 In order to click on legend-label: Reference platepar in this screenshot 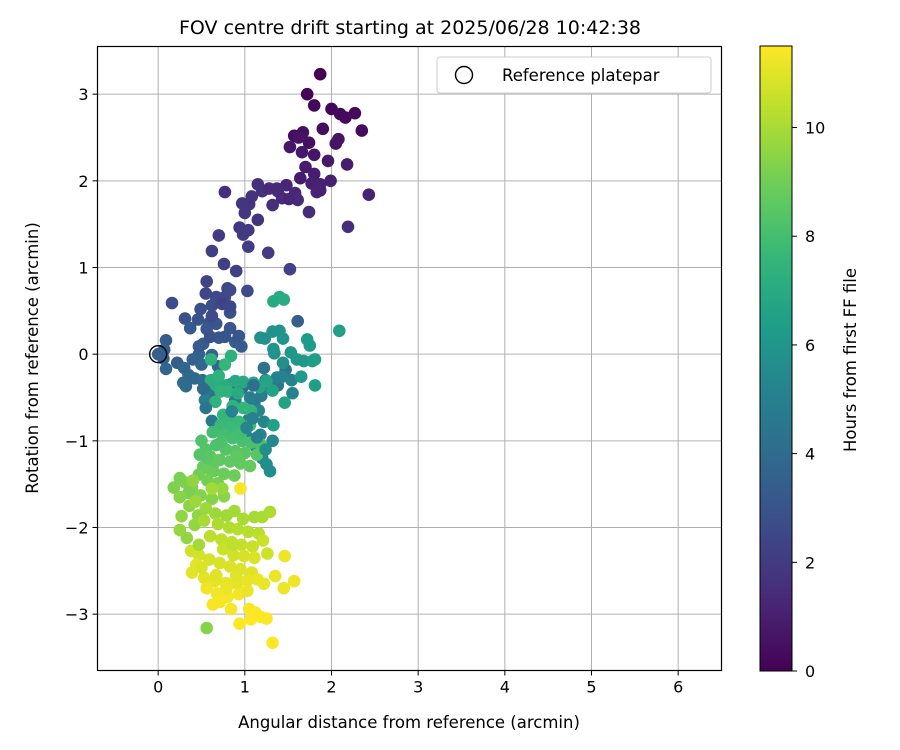, I will do `click(581, 75)`.